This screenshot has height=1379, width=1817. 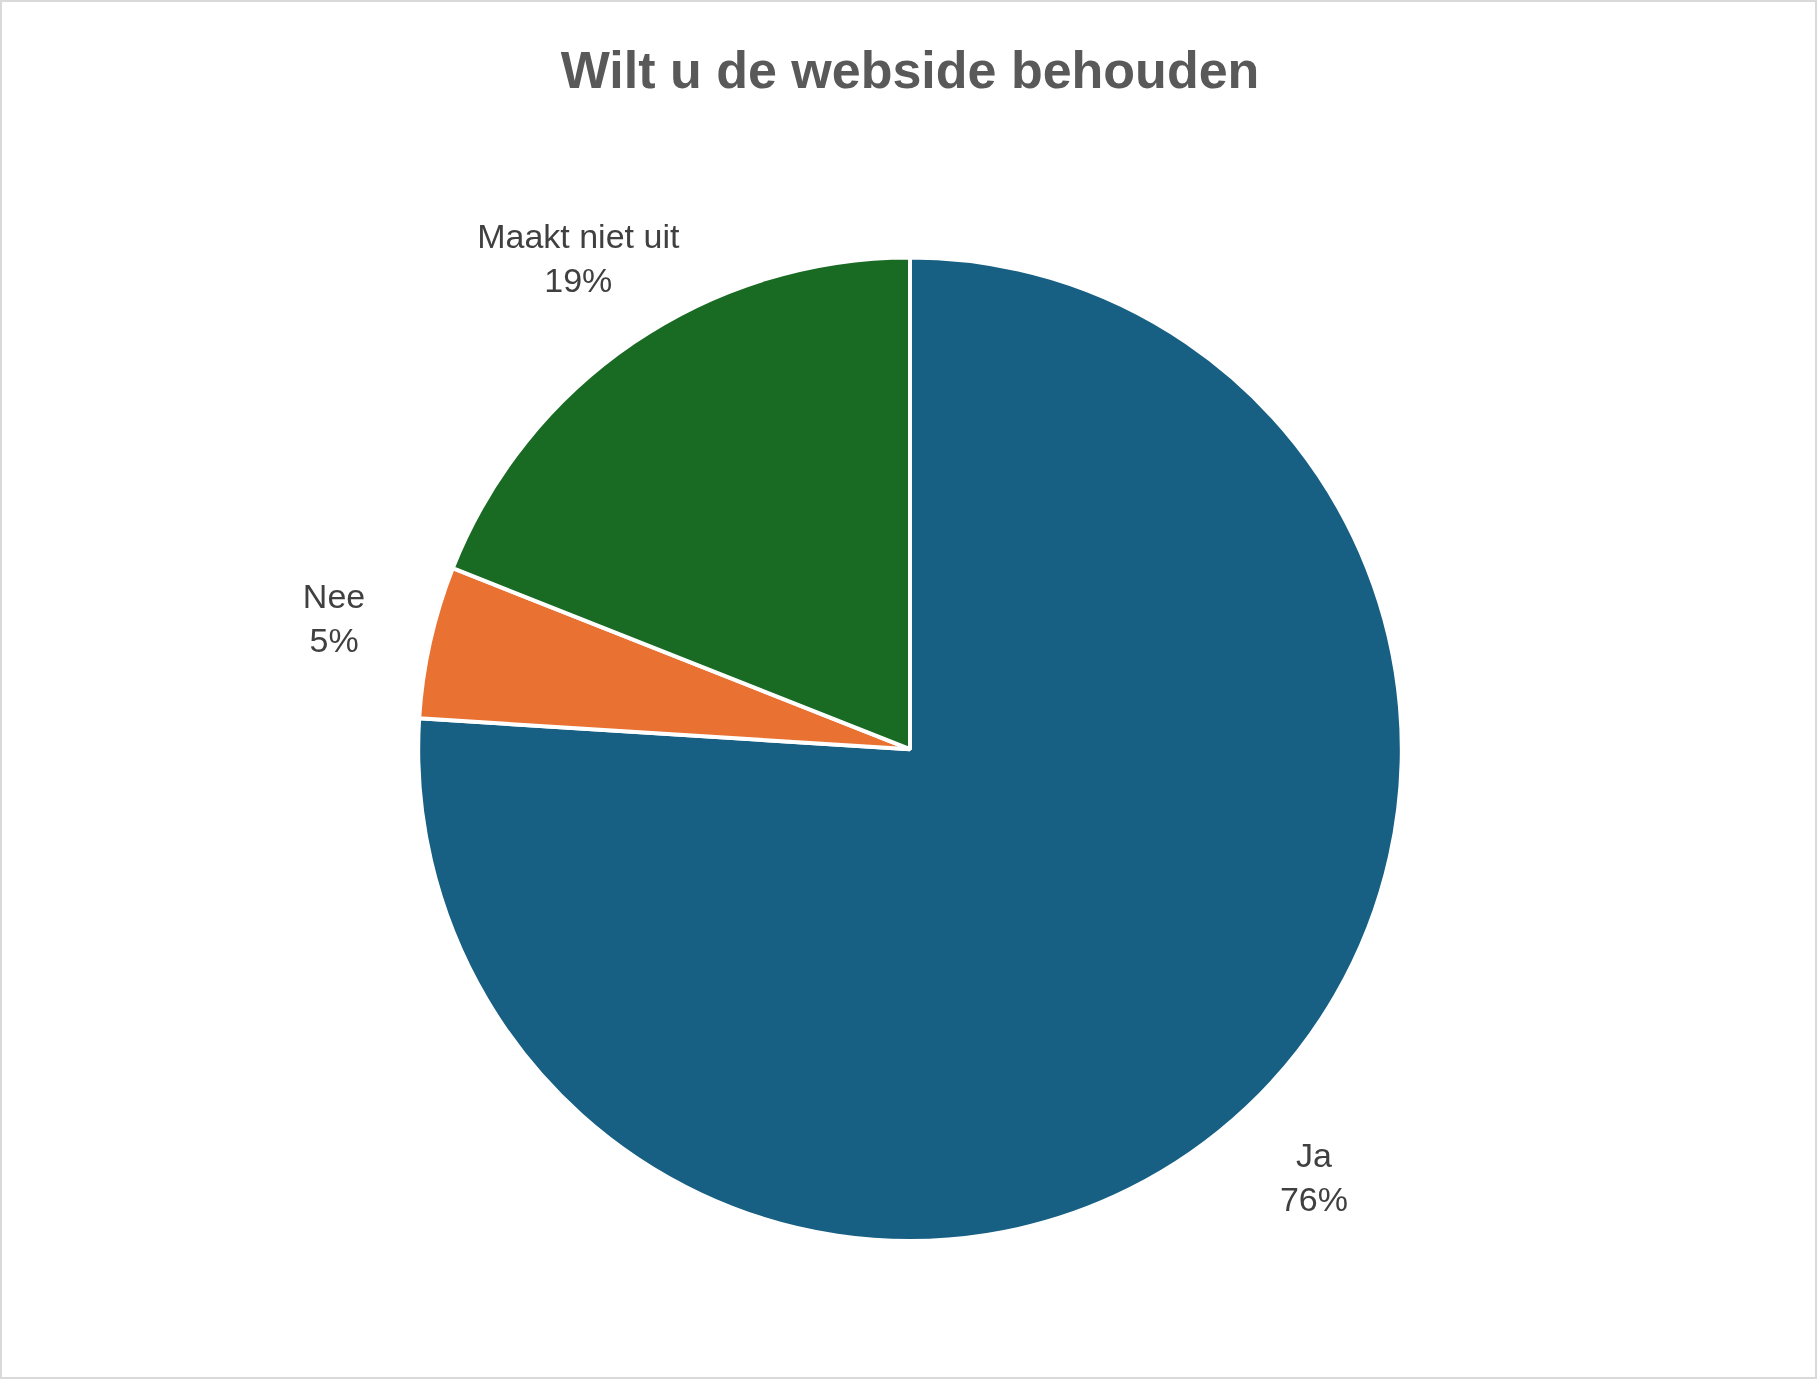 I want to click on slice-label: Ja, so click(x=1314, y=1154).